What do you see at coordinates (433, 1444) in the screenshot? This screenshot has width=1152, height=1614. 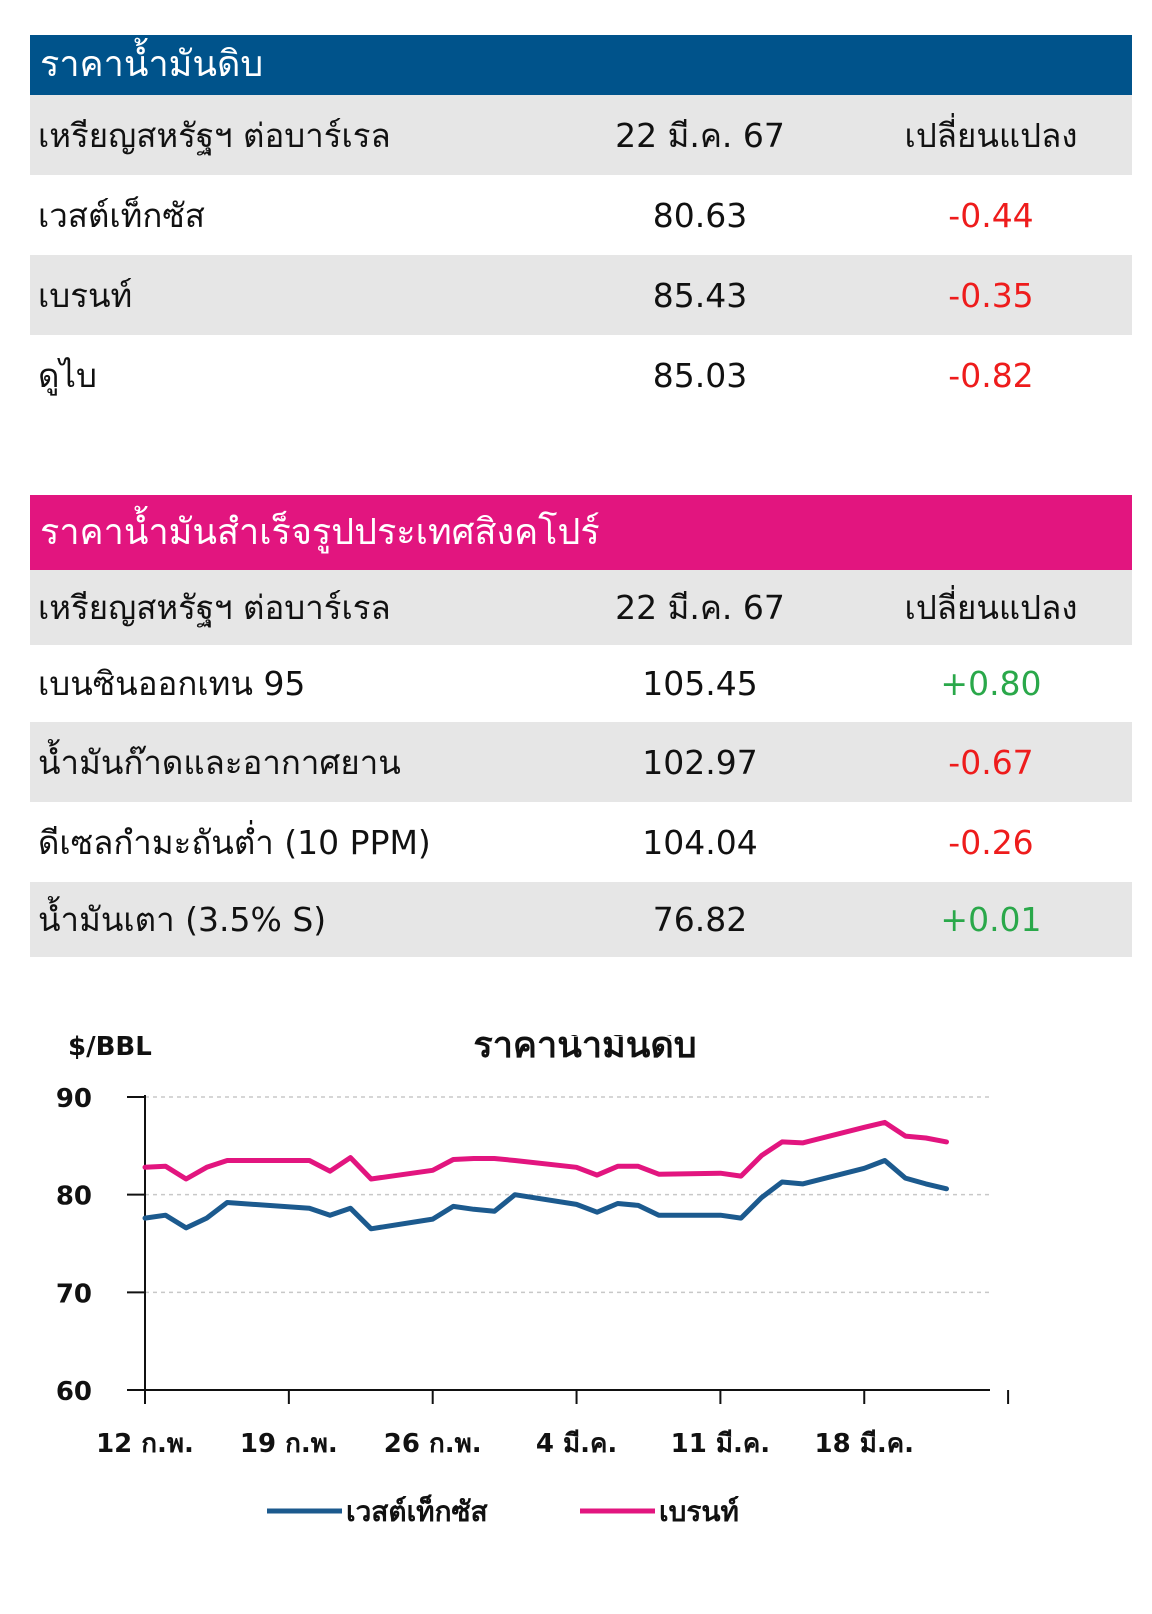 I see `x-tick-label: 26 ก.พ.` at bounding box center [433, 1444].